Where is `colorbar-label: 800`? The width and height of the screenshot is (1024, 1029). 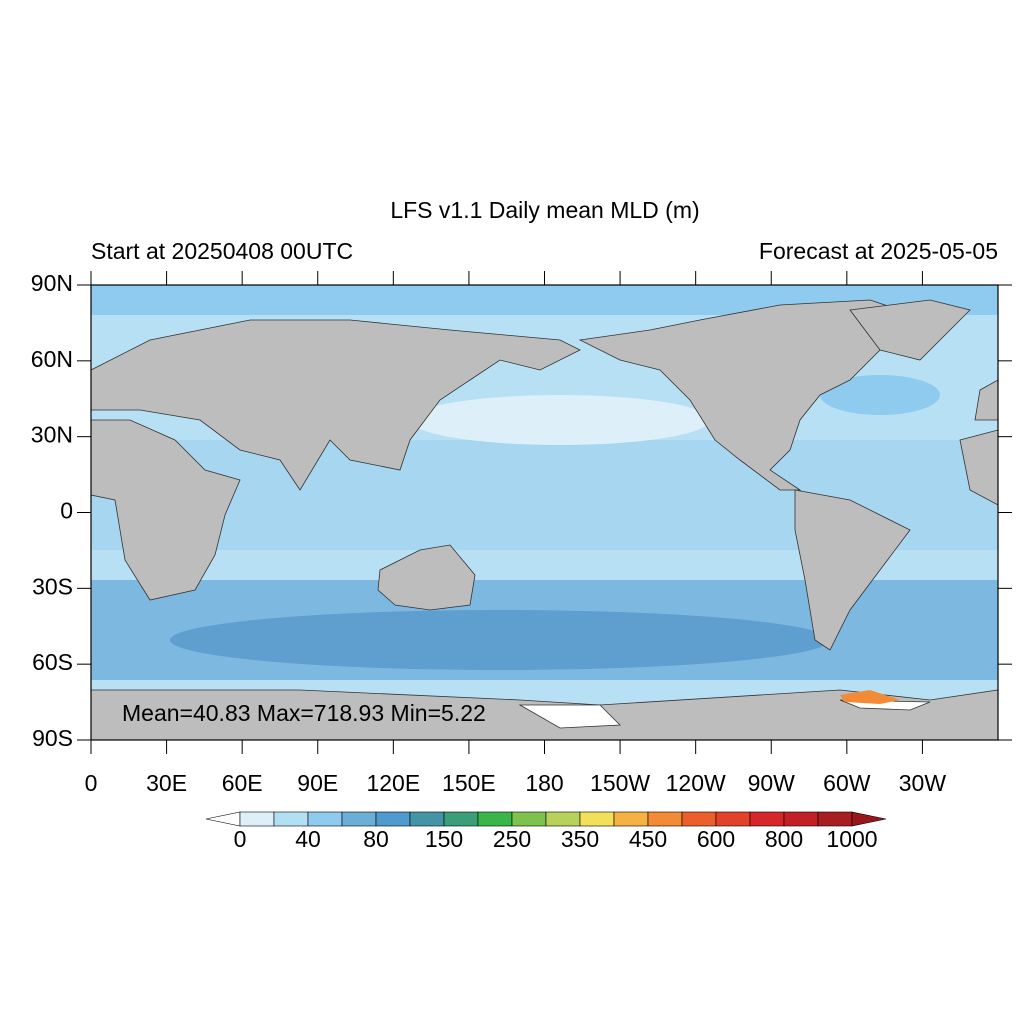
colorbar-label: 800 is located at coordinates (784, 839).